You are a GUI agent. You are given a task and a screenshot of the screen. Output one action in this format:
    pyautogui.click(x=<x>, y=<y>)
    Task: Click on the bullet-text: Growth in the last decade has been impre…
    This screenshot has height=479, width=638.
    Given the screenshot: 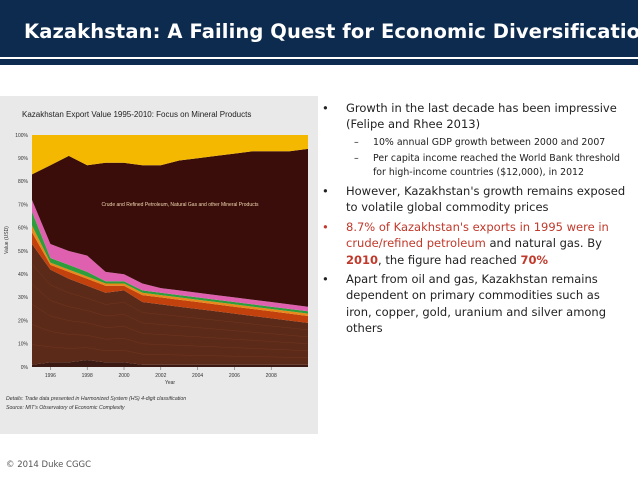 What is the action you would take?
    pyautogui.click(x=481, y=116)
    